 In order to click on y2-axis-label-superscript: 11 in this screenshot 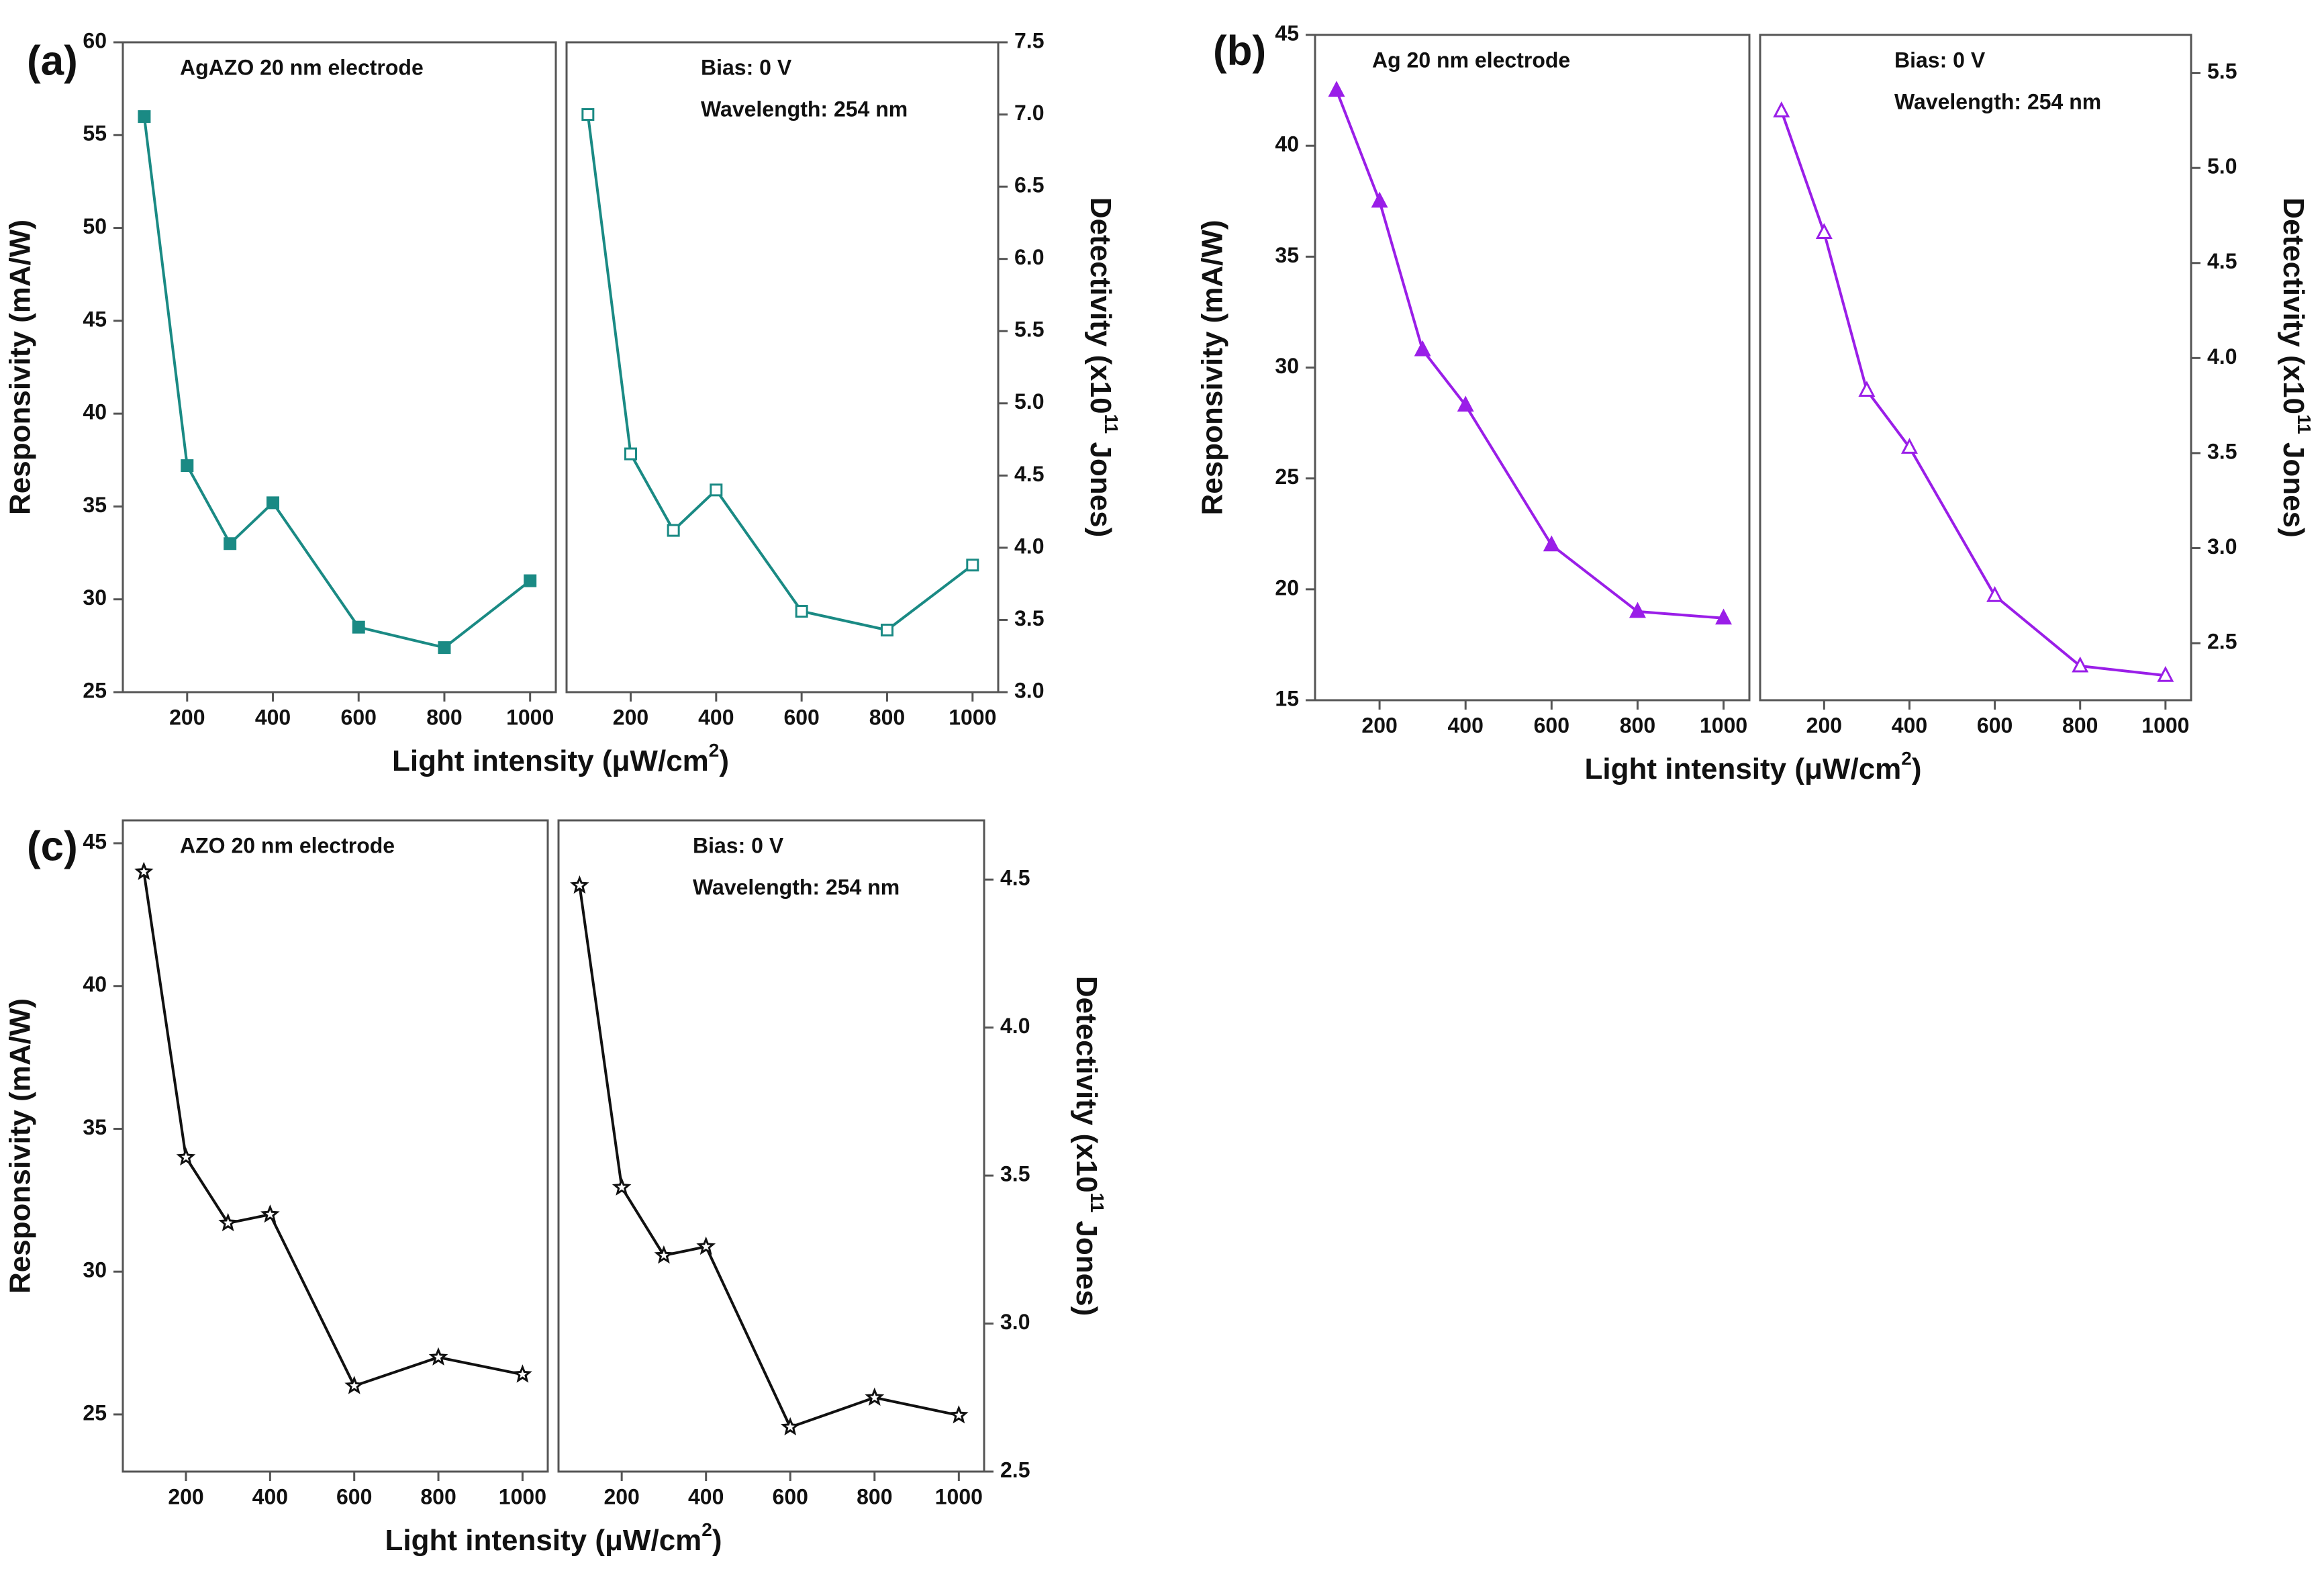, I will do `click(2304, 424)`.